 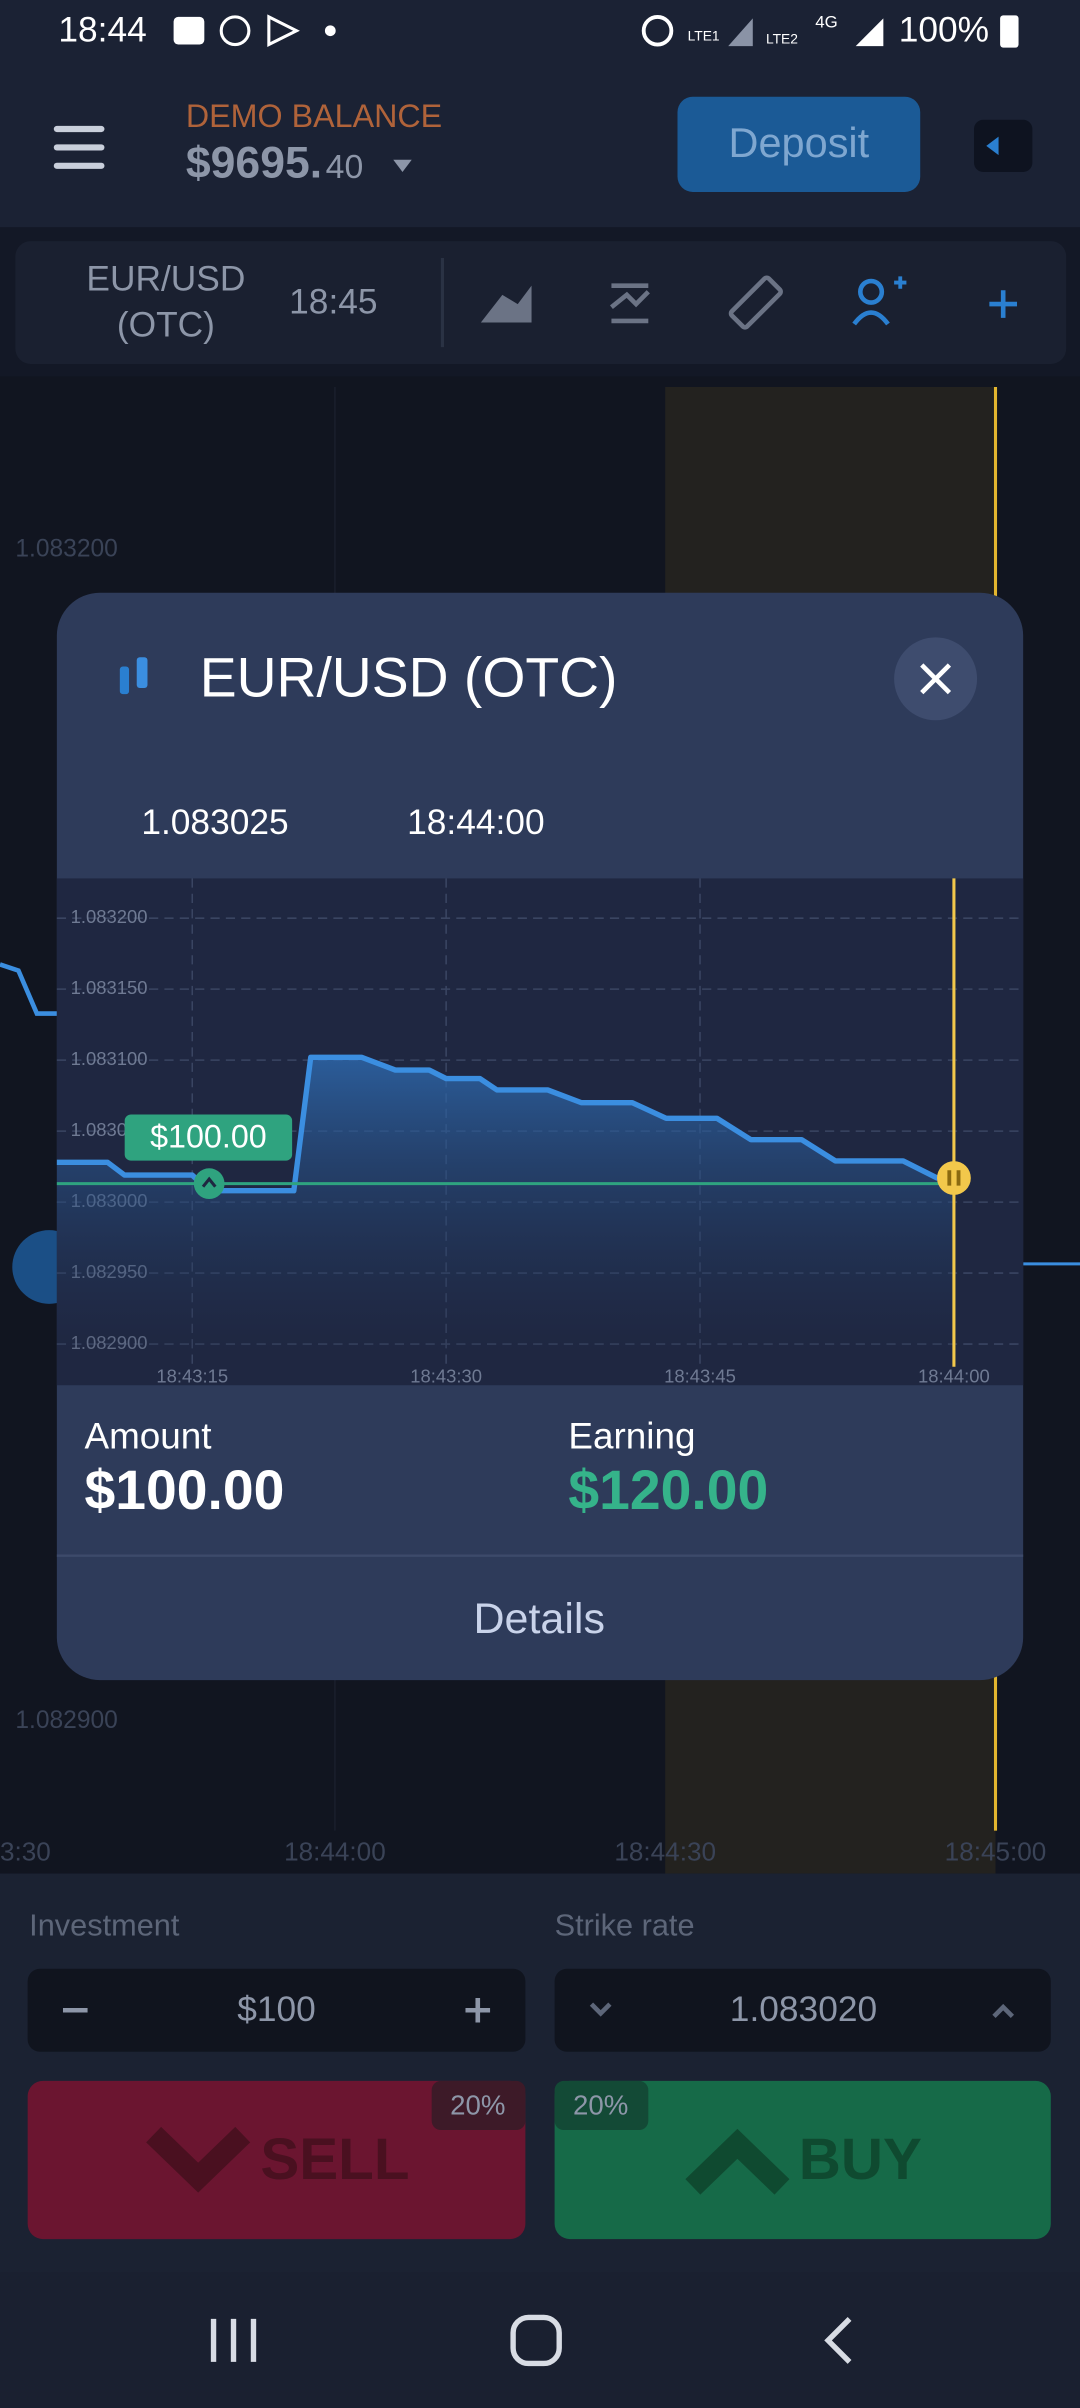 What do you see at coordinates (665, 1852) in the screenshot?
I see `bg-x-label: 18:44:30` at bounding box center [665, 1852].